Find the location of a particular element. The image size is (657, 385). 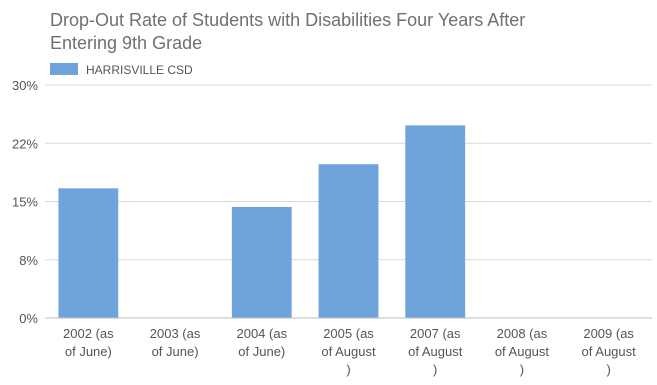

legend-swatch is located at coordinates (64, 69).